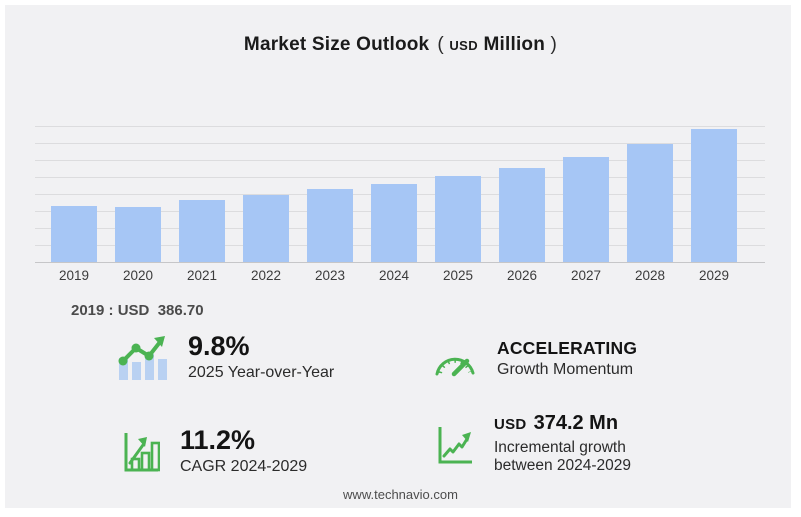 This screenshot has width=801, height=517. I want to click on bar-2029, so click(714, 196).